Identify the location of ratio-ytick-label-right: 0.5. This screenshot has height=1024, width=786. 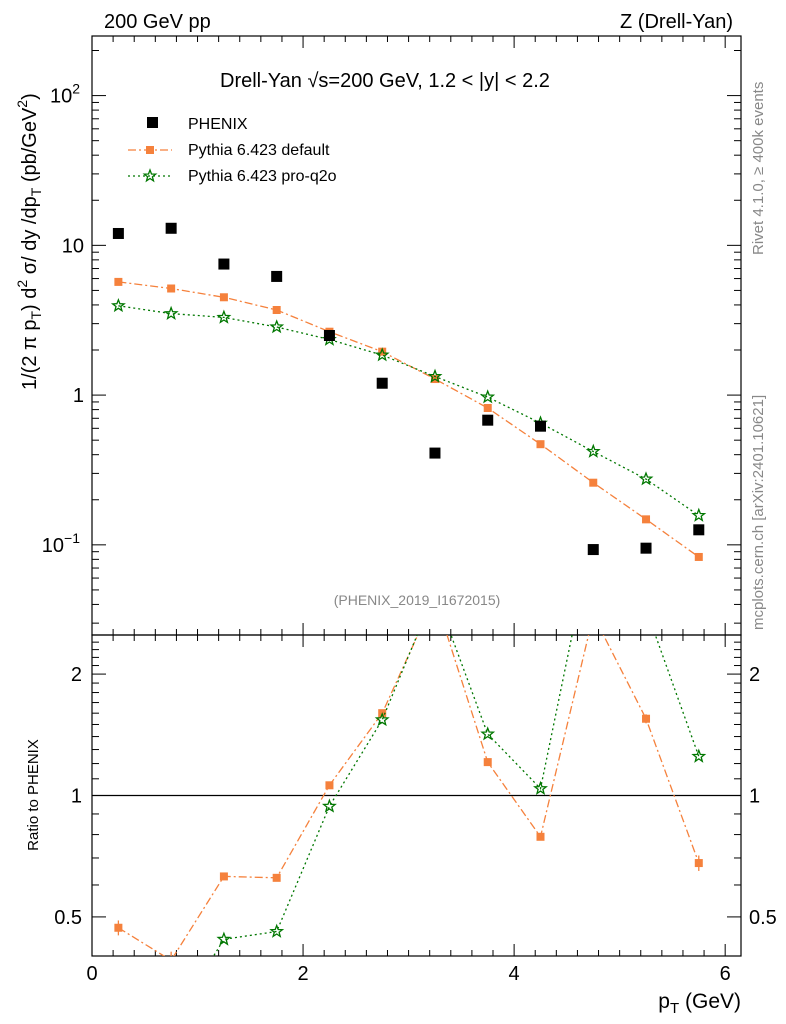
(763, 918).